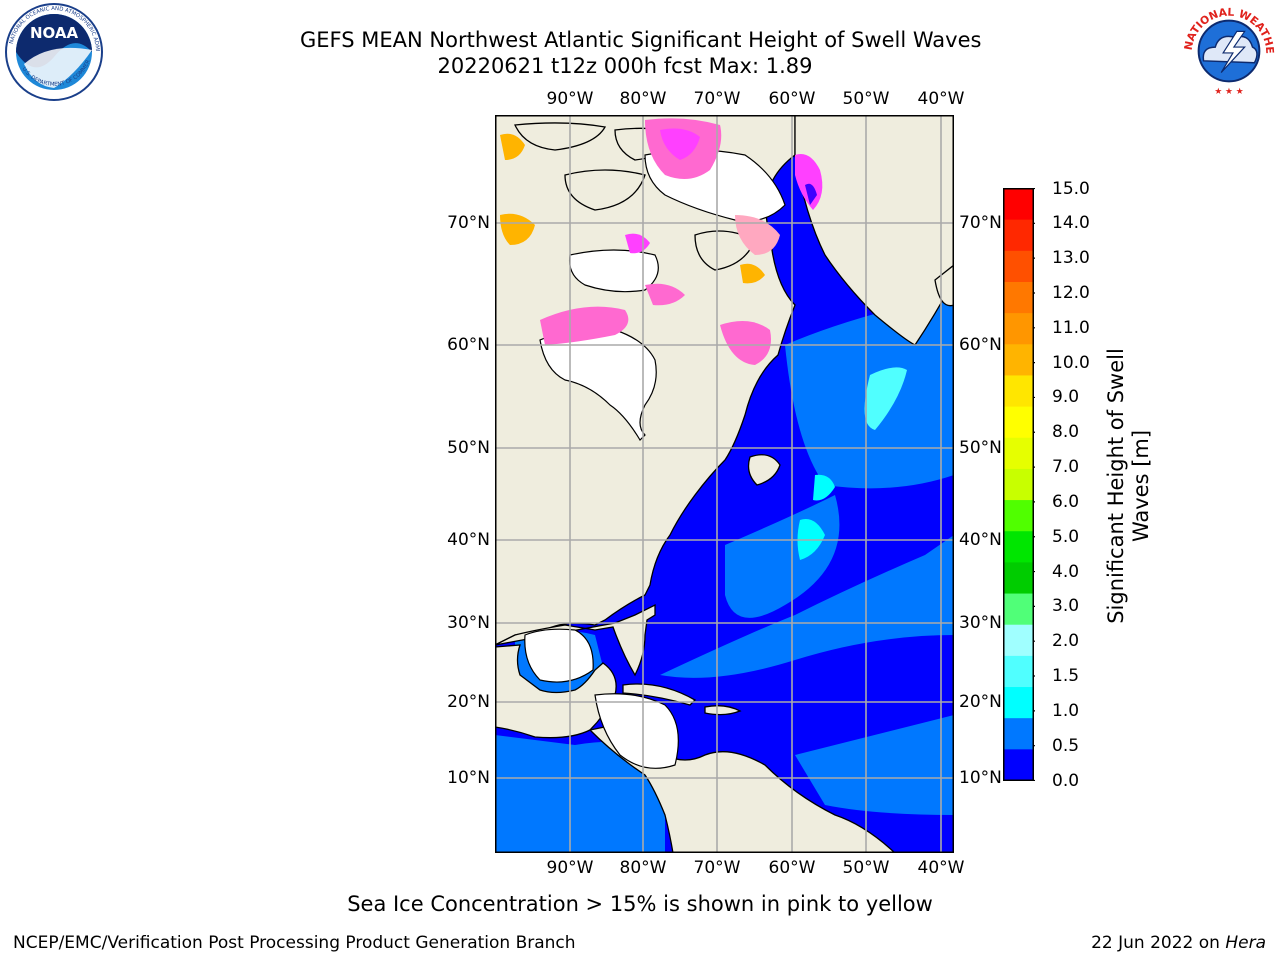  Describe the element at coordinates (980, 702) in the screenshot. I see `lat-label-right: 20°N` at that location.